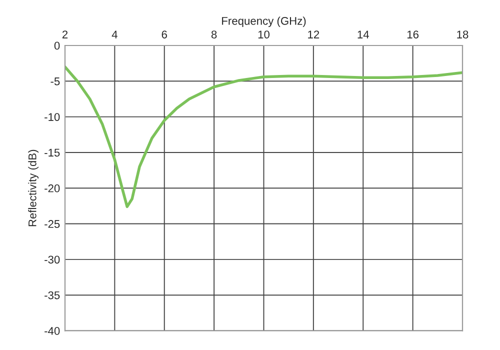  I want to click on y-axis-title: Reflectivity (dB), so click(33, 188).